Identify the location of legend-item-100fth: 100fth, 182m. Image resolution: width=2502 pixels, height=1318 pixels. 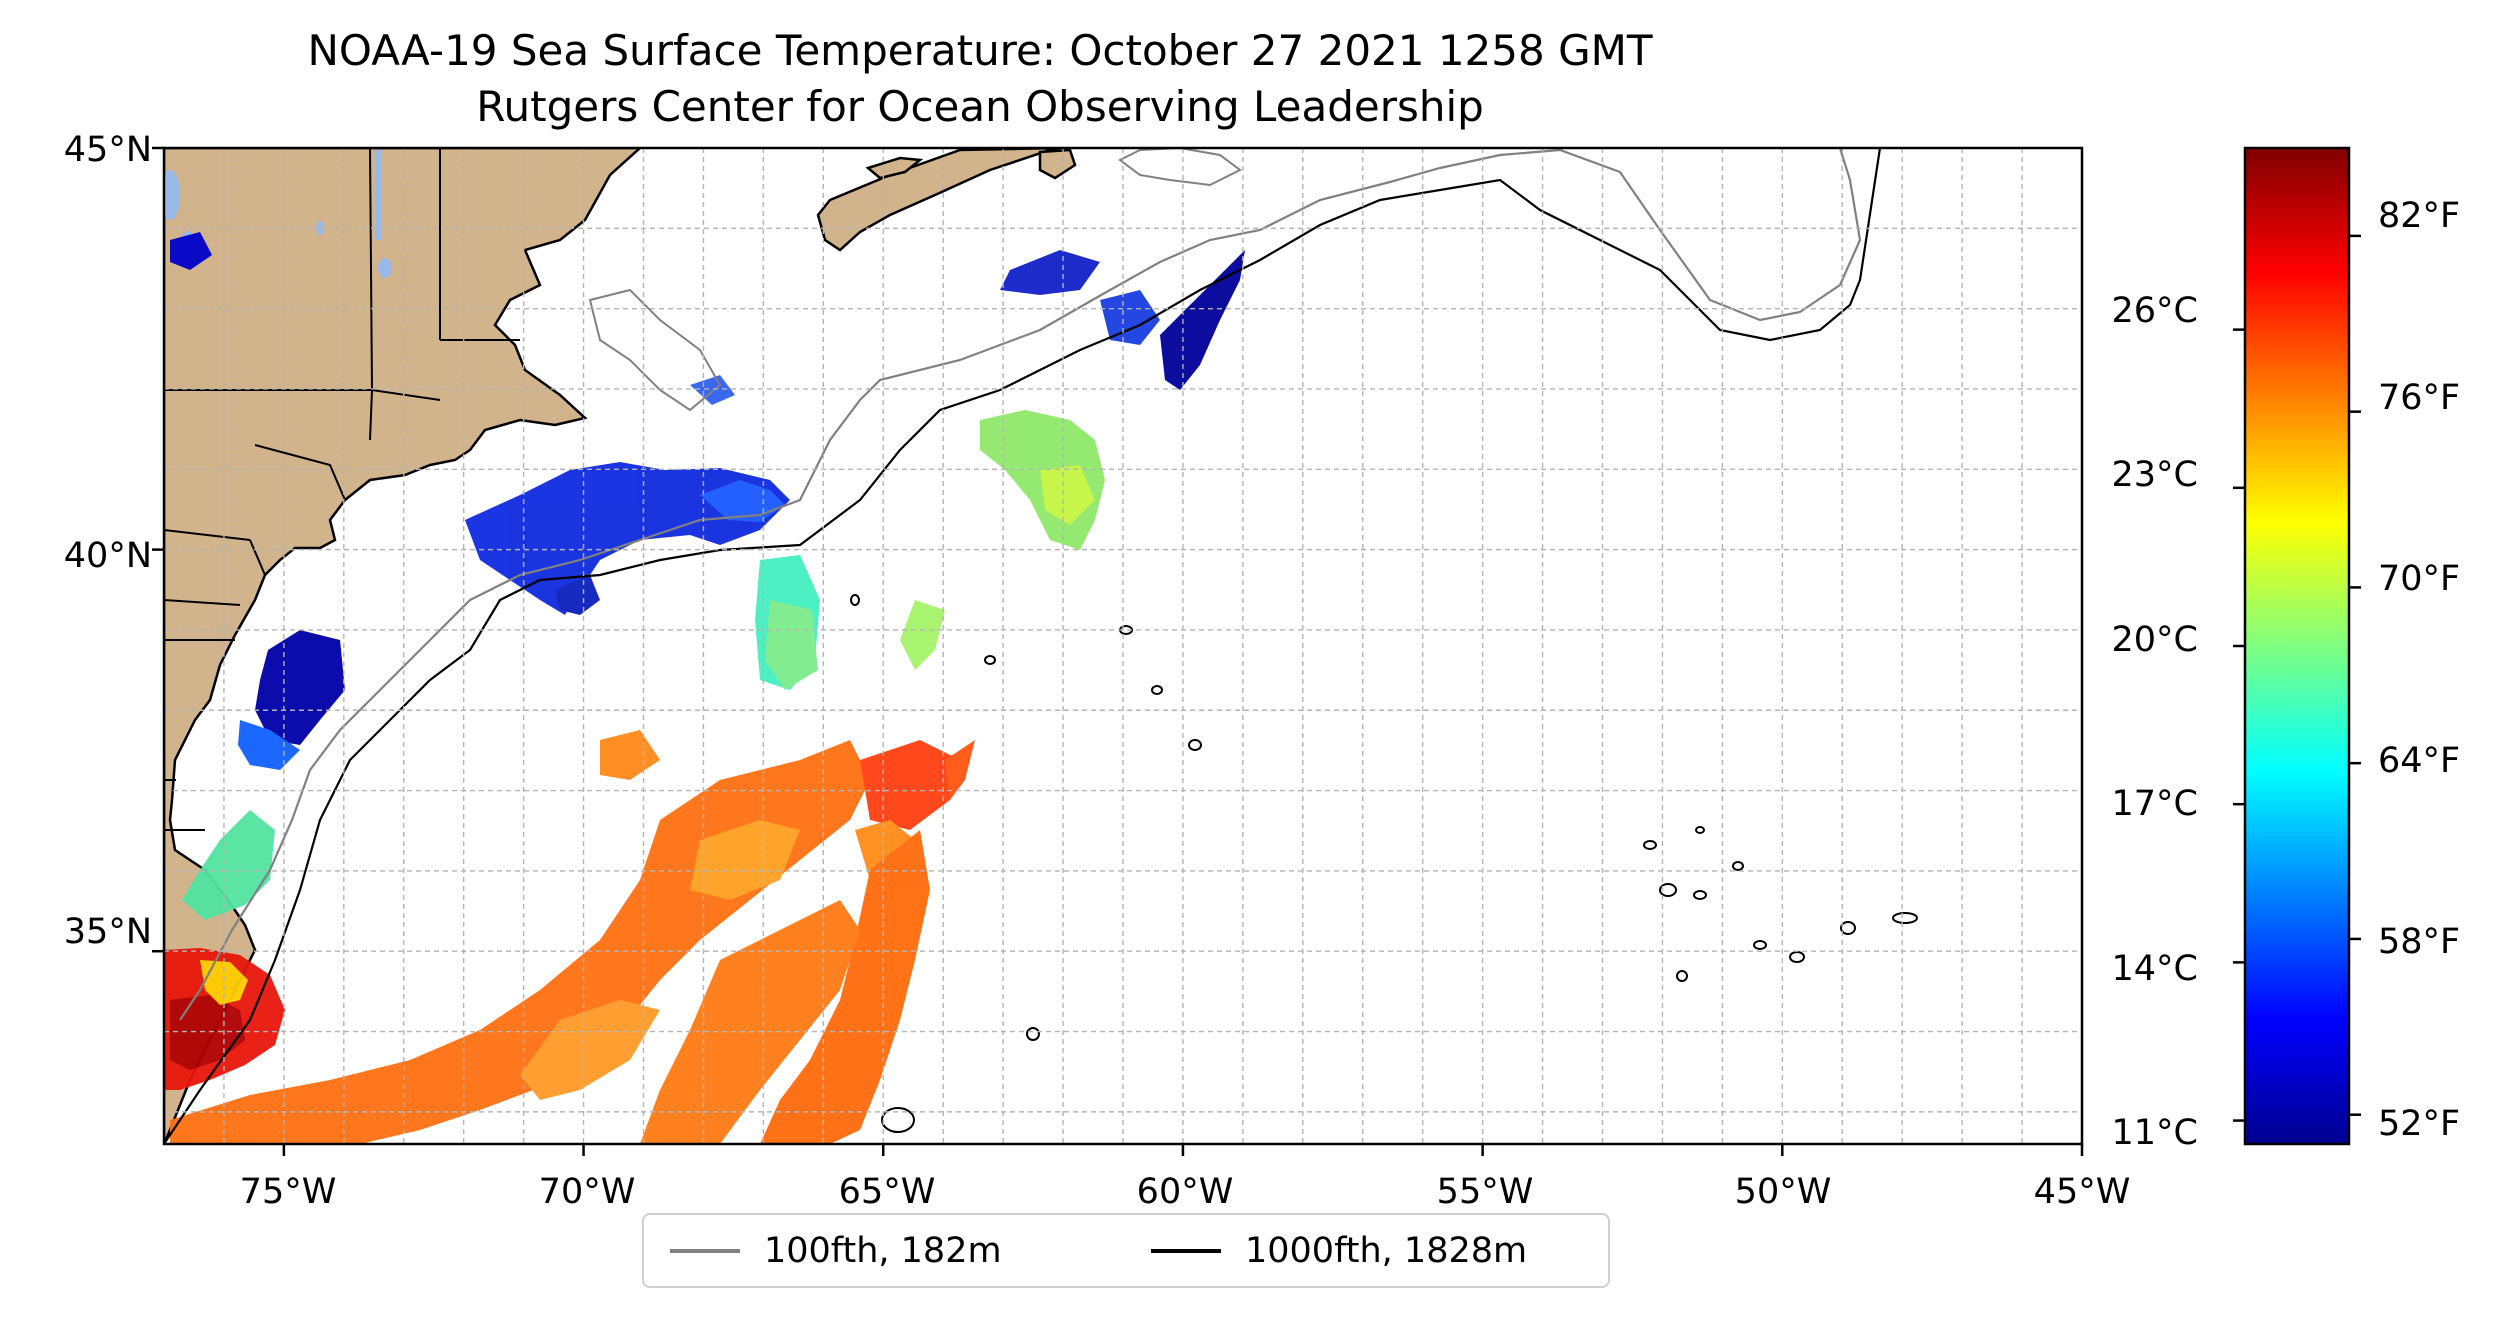
(836, 1250).